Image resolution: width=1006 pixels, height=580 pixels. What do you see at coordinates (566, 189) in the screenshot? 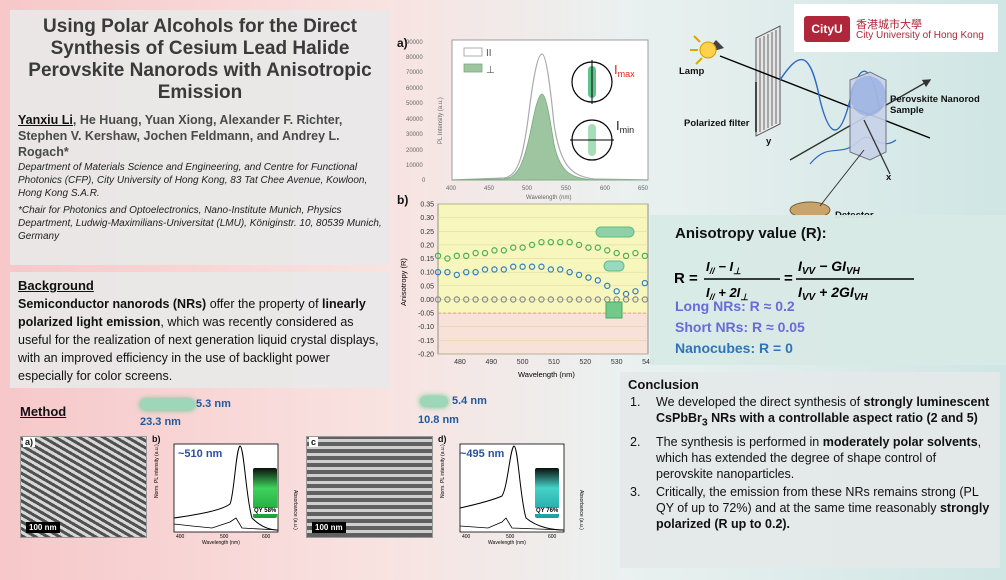
I see `fig-a-xtick-3: 550` at bounding box center [566, 189].